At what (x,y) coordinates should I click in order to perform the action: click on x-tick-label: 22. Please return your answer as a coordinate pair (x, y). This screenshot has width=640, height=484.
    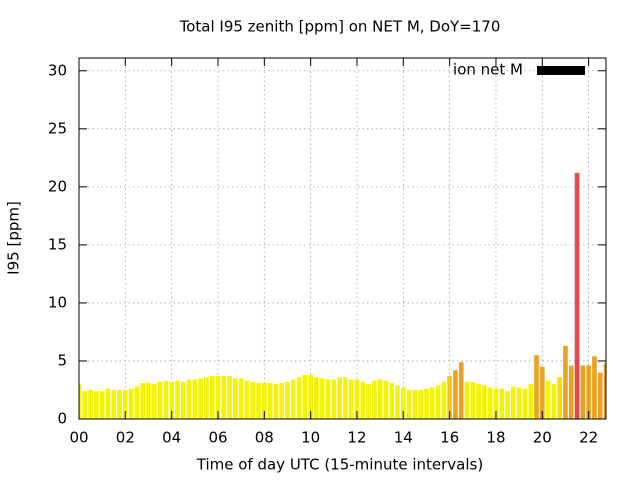
    Looking at the image, I should click on (588, 438).